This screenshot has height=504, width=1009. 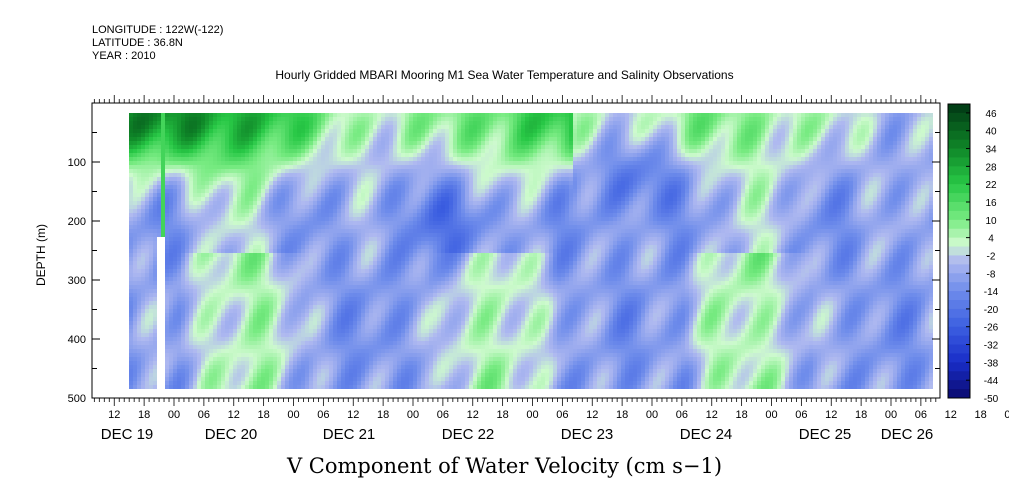 I want to click on colorbar-label: 16, so click(x=991, y=203).